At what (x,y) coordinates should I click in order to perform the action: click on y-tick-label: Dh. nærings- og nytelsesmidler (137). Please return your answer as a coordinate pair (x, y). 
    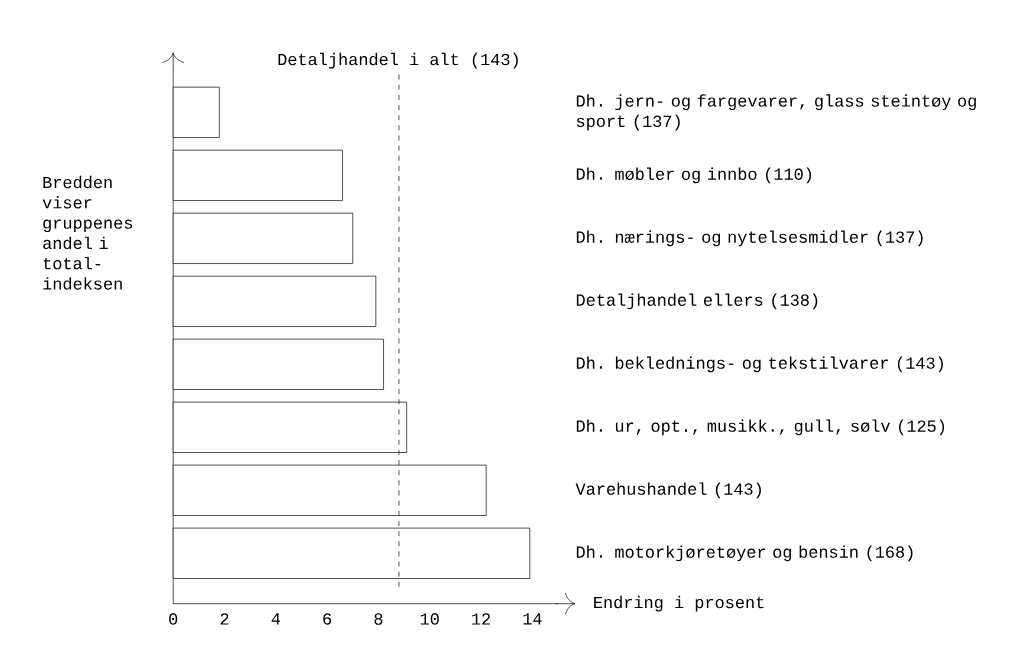
    Looking at the image, I should click on (749, 238).